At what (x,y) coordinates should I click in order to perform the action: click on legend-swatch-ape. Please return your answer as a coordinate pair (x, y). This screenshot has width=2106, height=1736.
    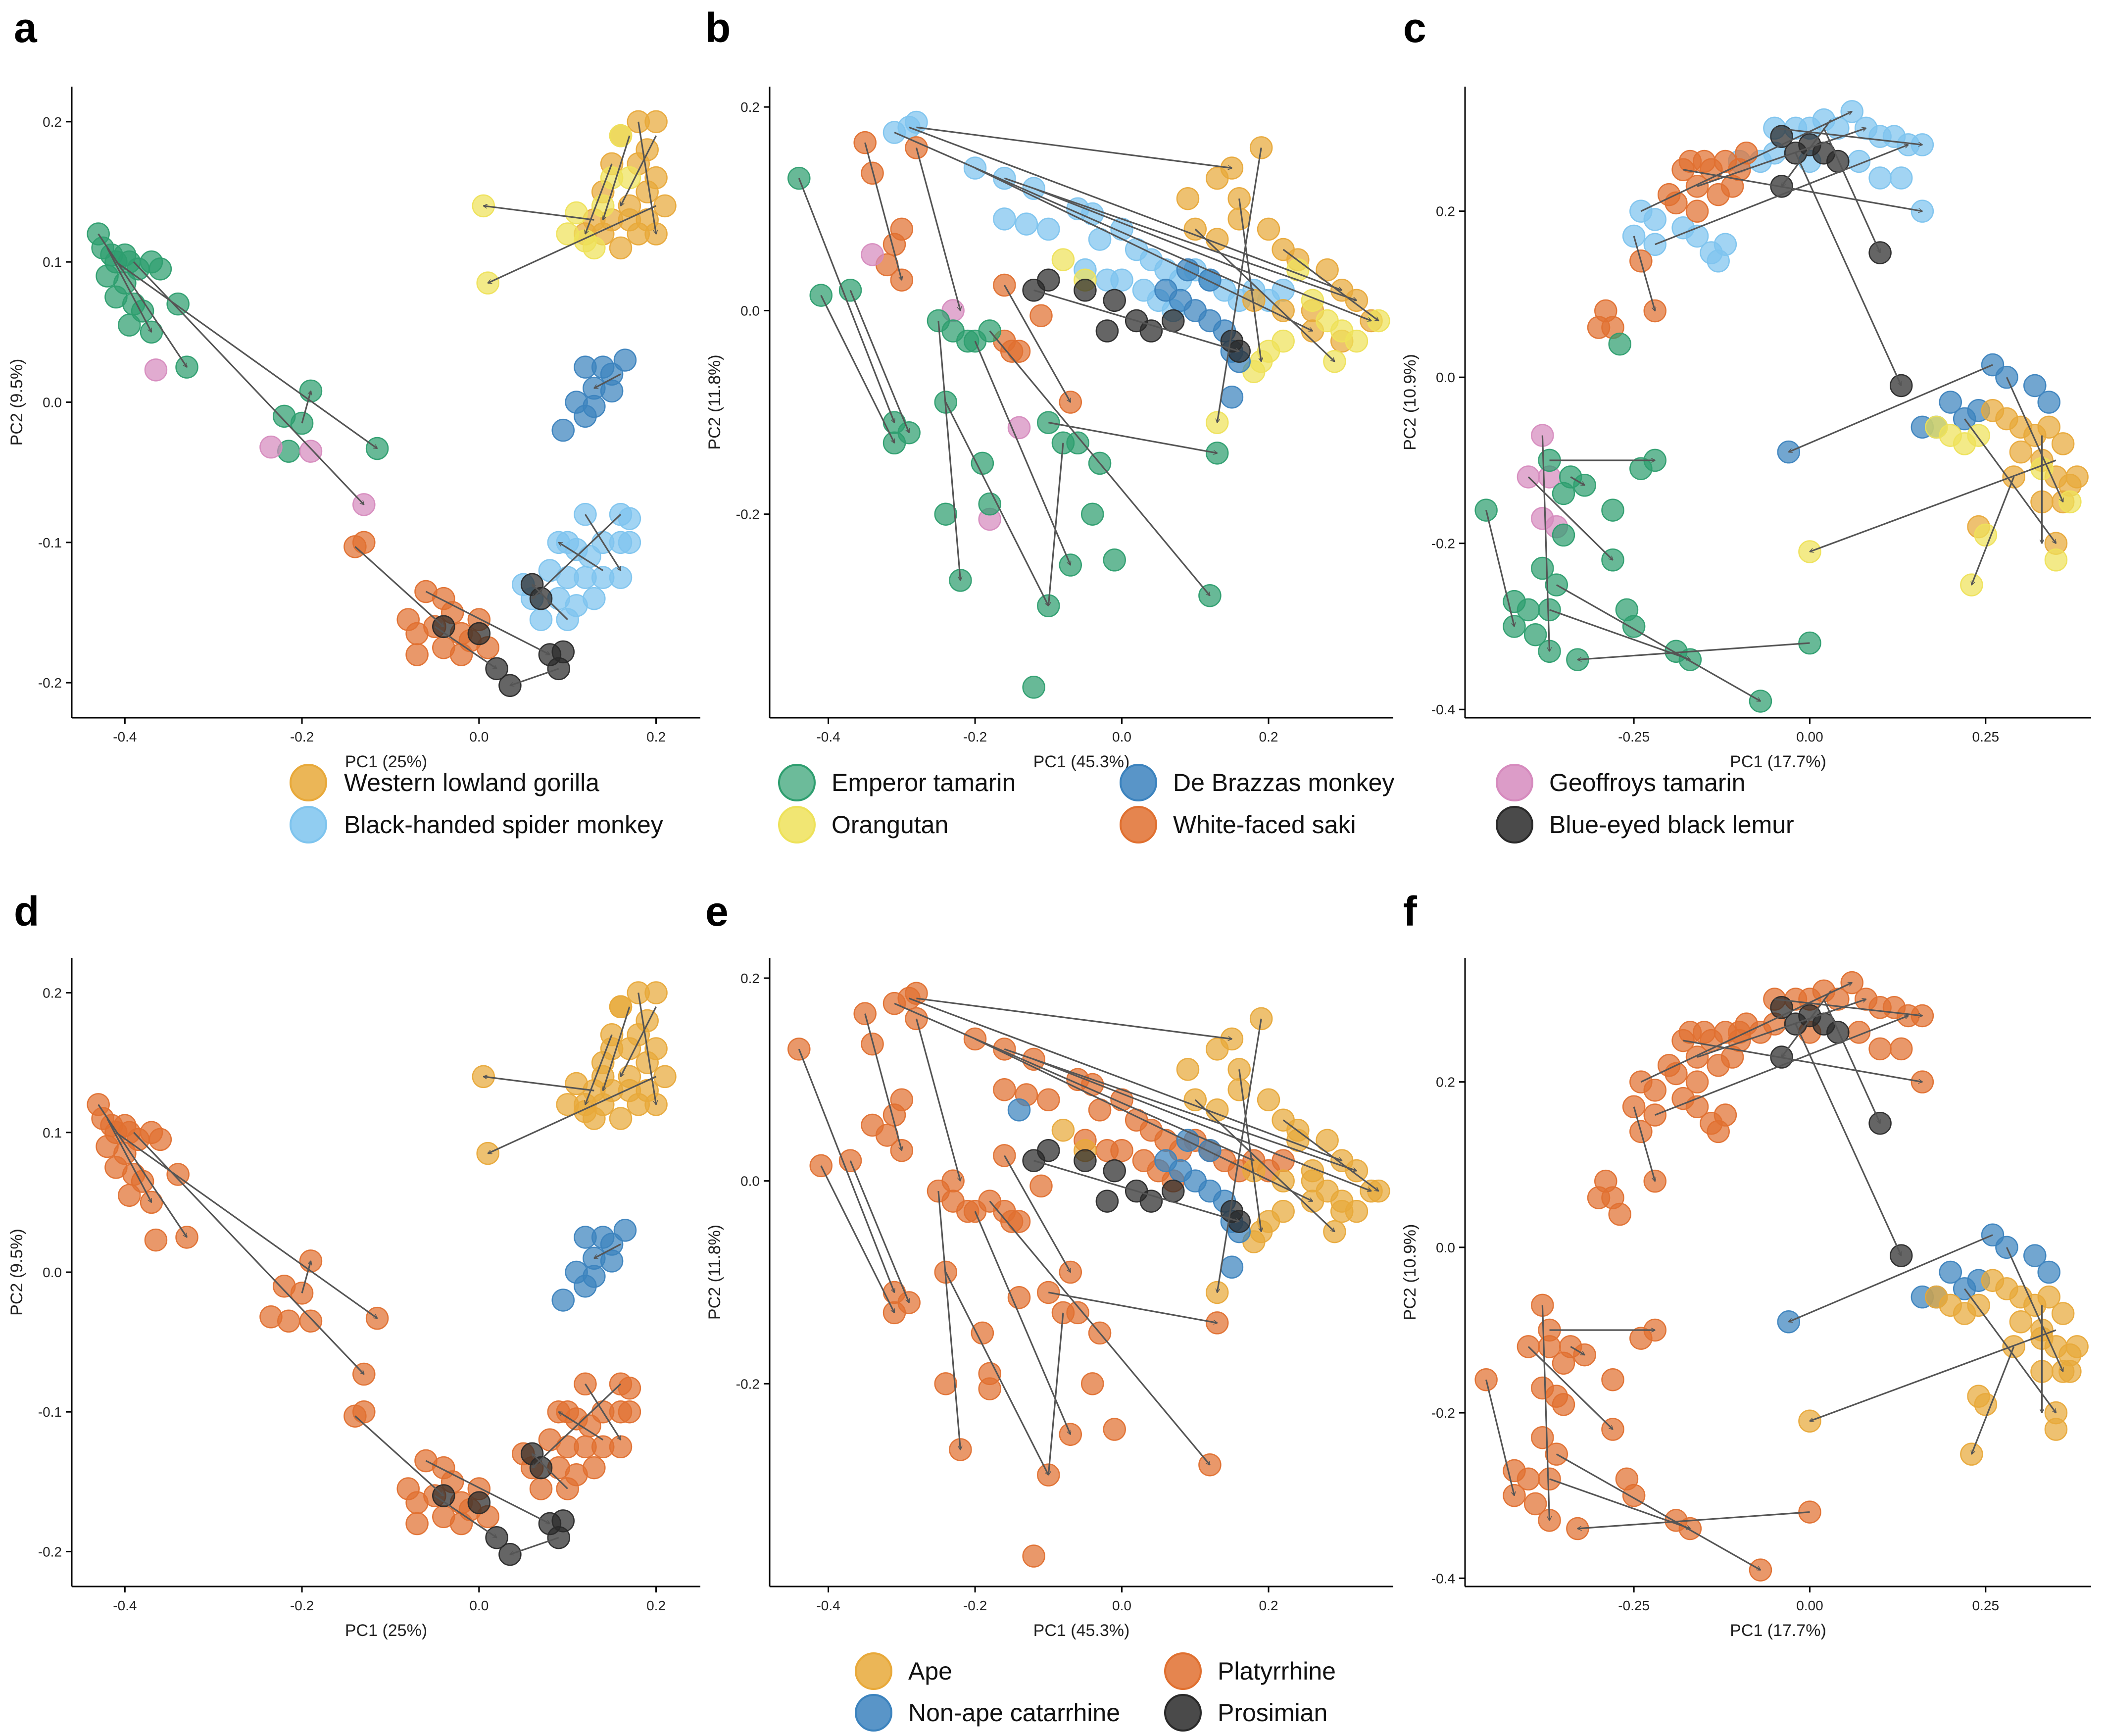
    Looking at the image, I should click on (874, 1671).